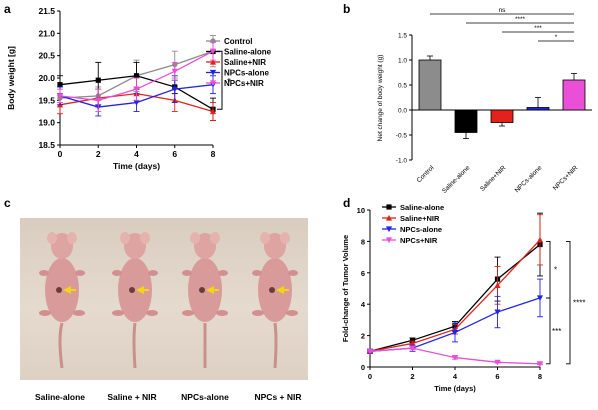 This screenshot has height=410, width=598. I want to click on y-tick-label: 8, so click(363, 241).